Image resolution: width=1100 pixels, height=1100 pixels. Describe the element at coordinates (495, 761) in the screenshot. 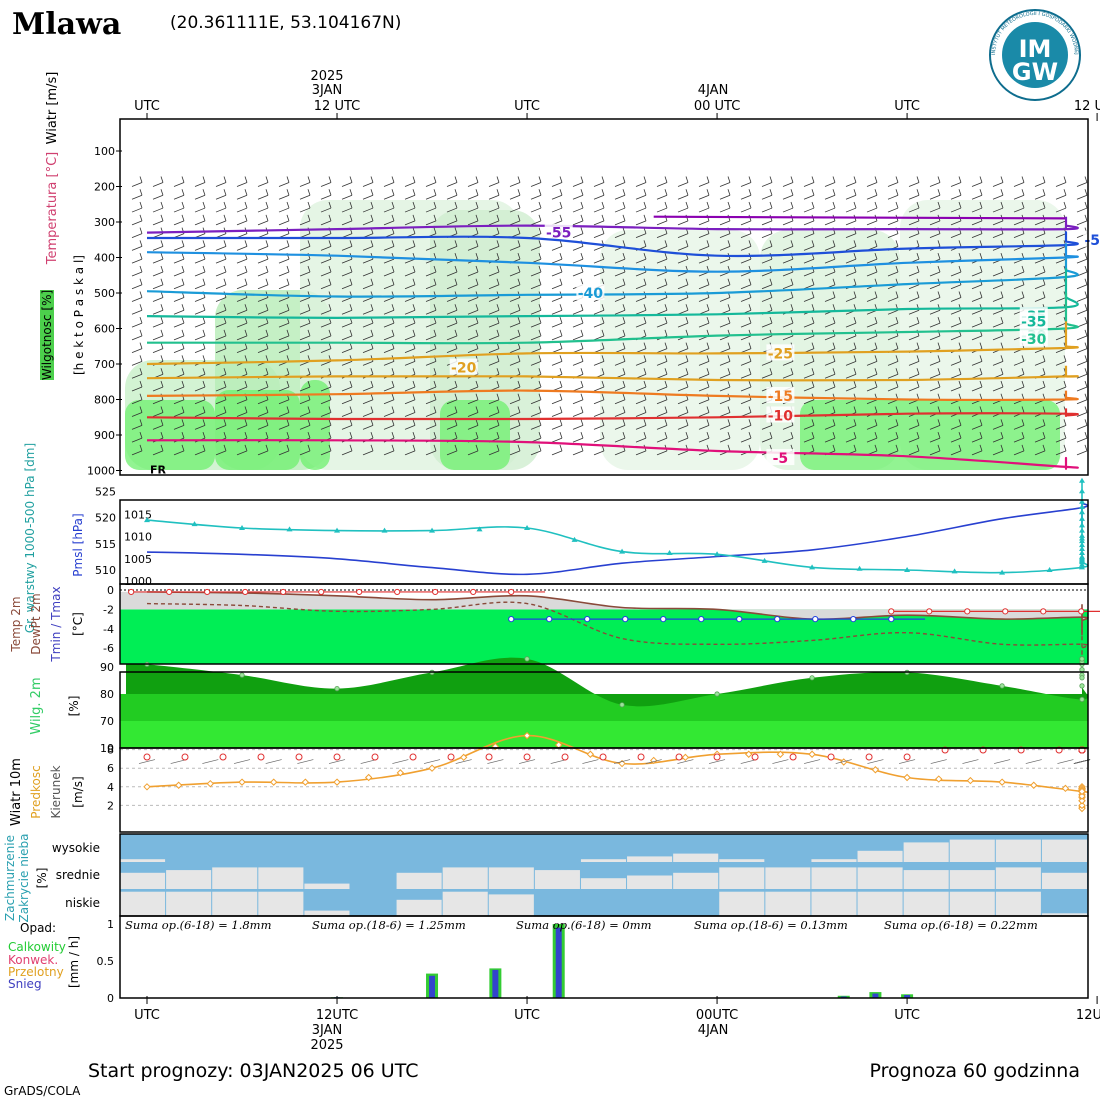

I see `wind-direction-barb` at that location.